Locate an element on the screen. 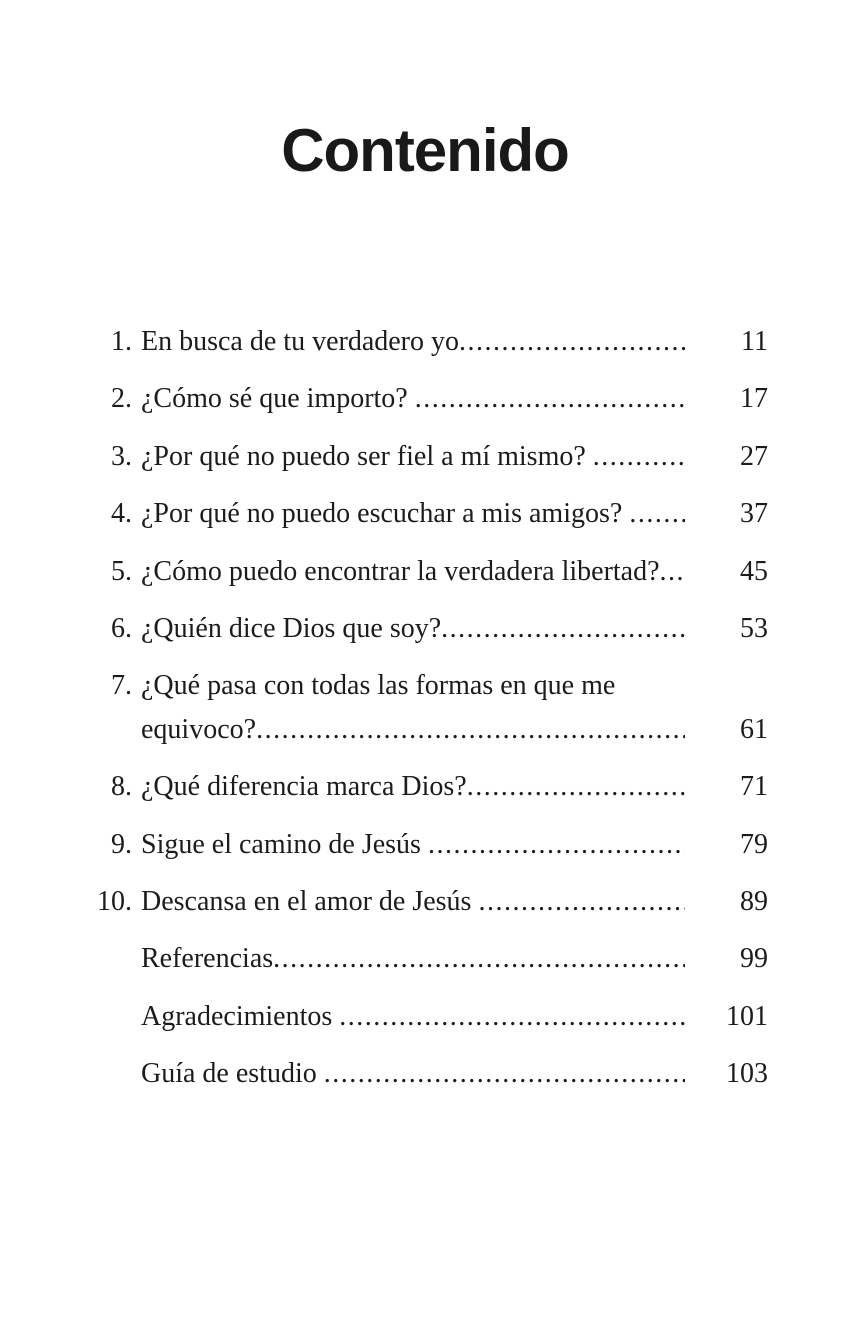  toc-entry-page: 89 is located at coordinates (754, 902).